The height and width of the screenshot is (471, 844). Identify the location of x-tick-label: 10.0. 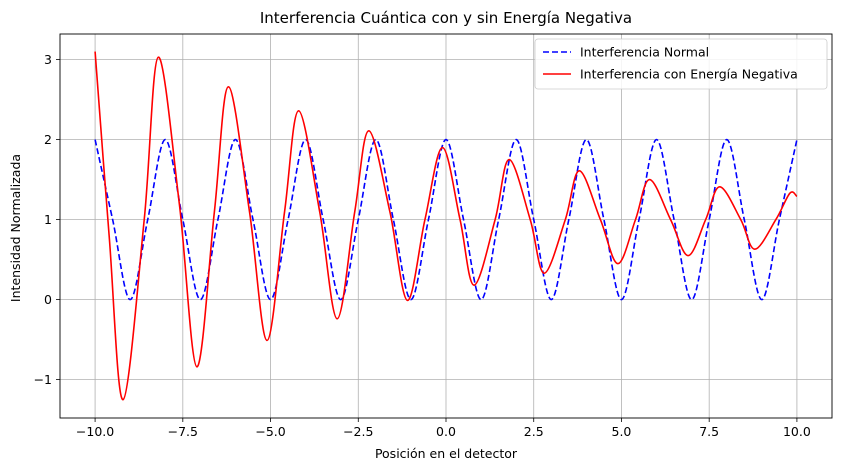
(797, 431).